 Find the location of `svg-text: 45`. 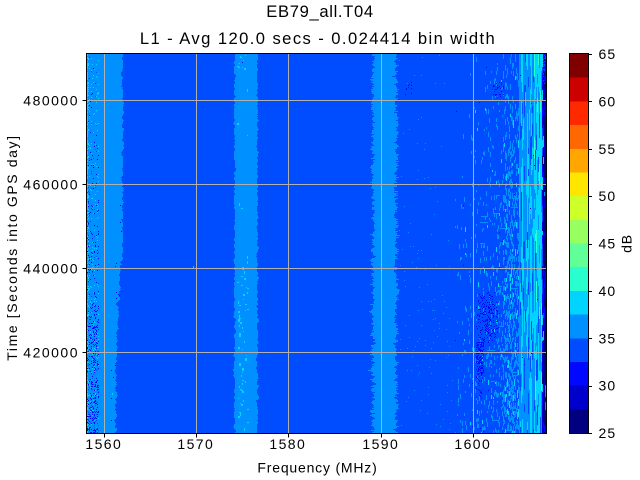

svg-text: 45 is located at coordinates (608, 244).